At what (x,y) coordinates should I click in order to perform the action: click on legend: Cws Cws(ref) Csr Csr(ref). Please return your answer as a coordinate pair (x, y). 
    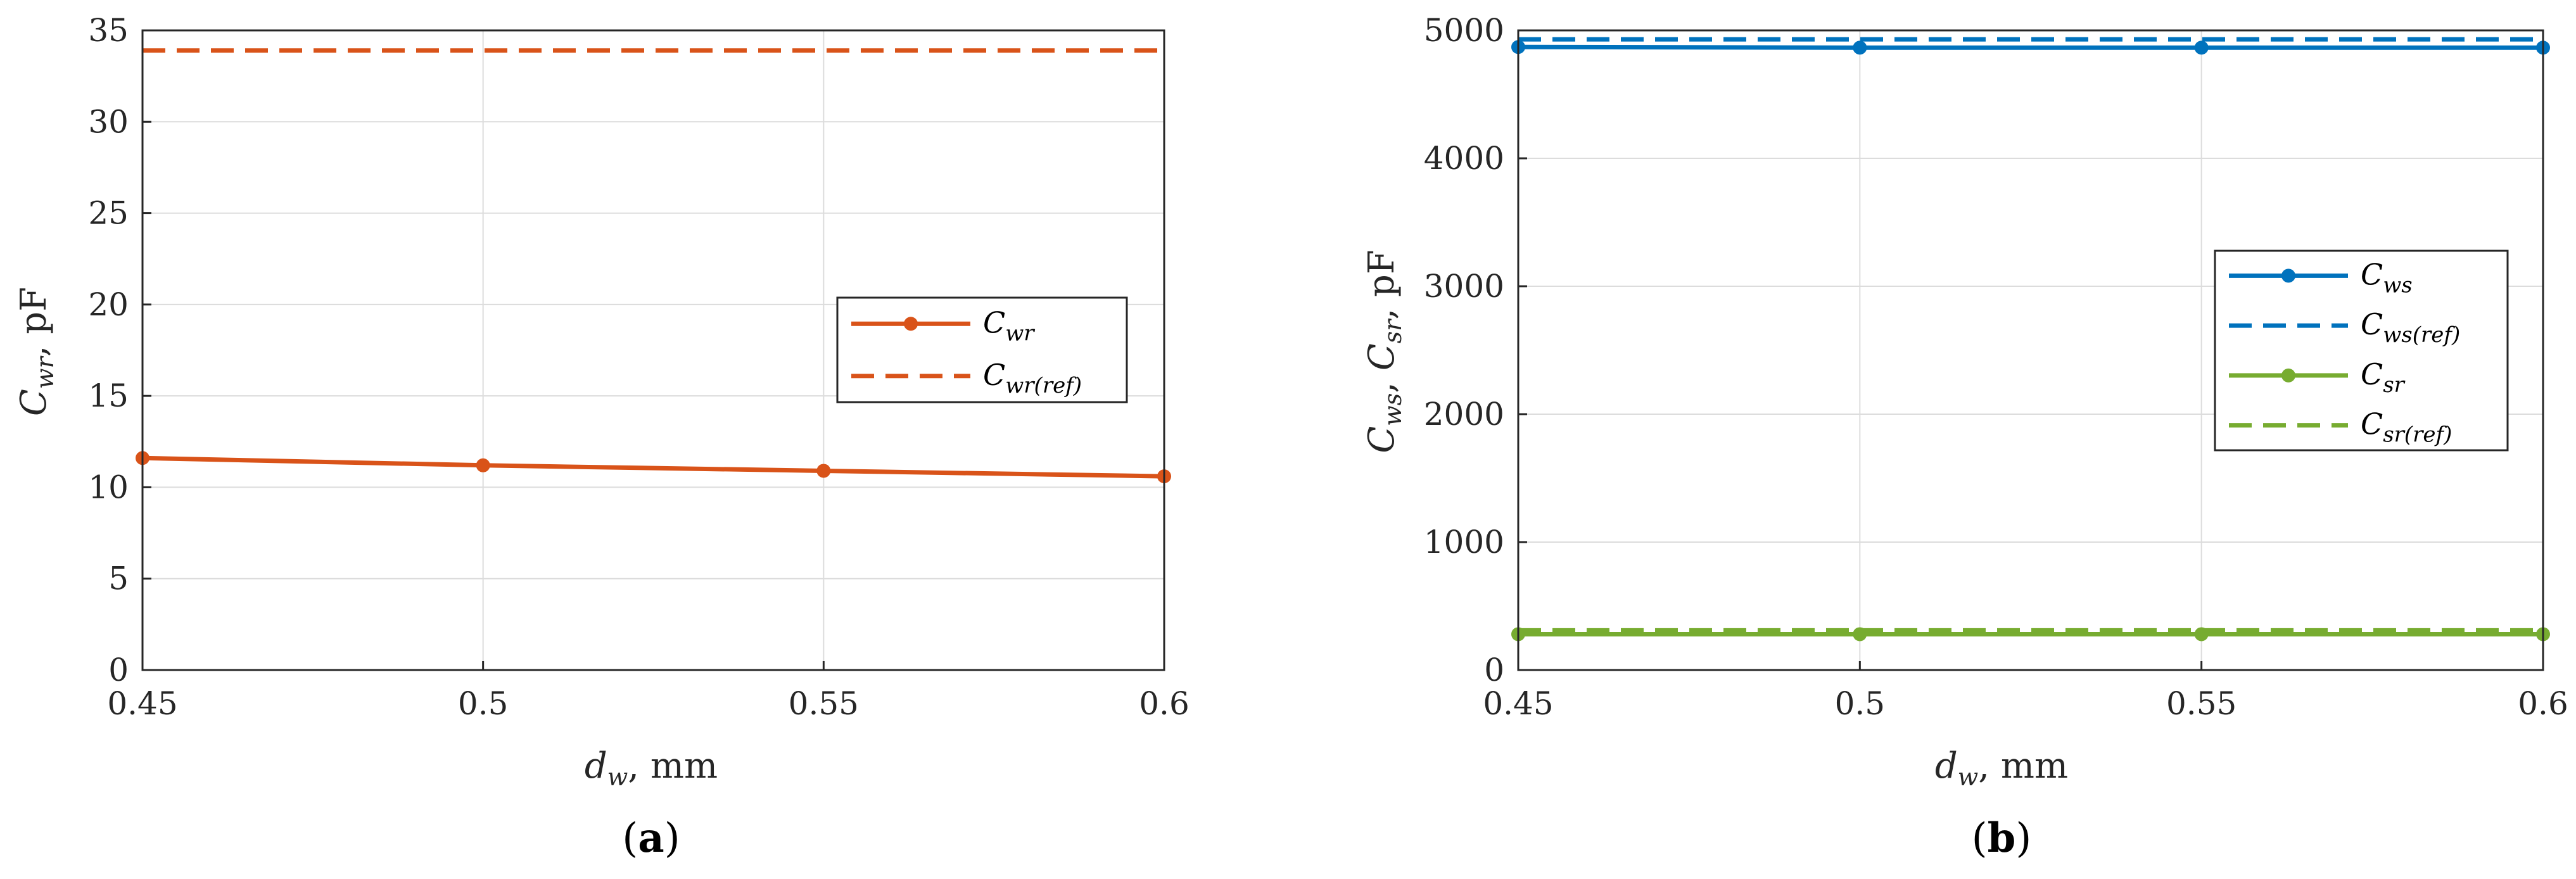
    Looking at the image, I should click on (2361, 351).